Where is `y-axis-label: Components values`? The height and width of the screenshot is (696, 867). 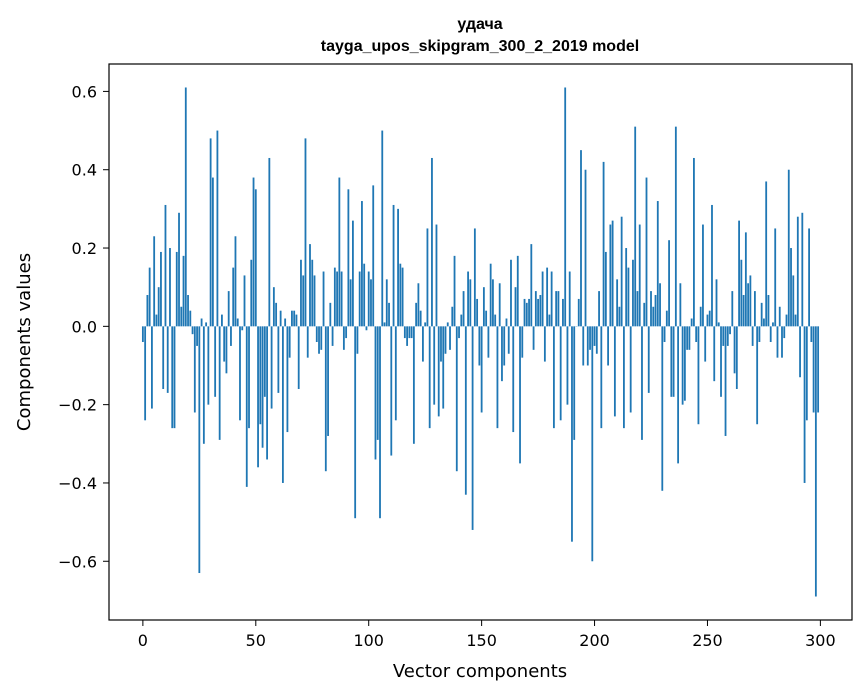 y-axis-label: Components values is located at coordinates (24, 342).